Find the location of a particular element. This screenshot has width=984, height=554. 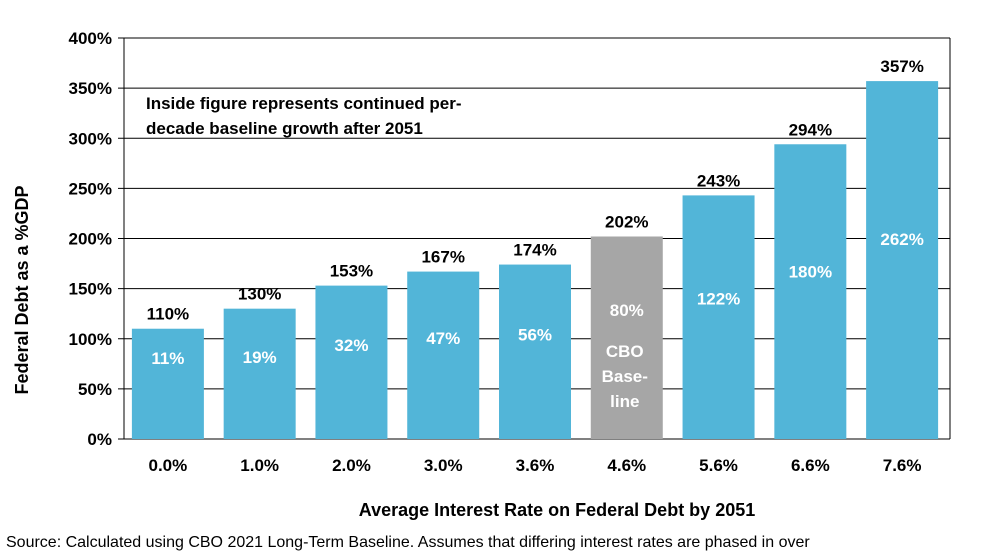

y-tick-label: 150% is located at coordinates (90, 289).